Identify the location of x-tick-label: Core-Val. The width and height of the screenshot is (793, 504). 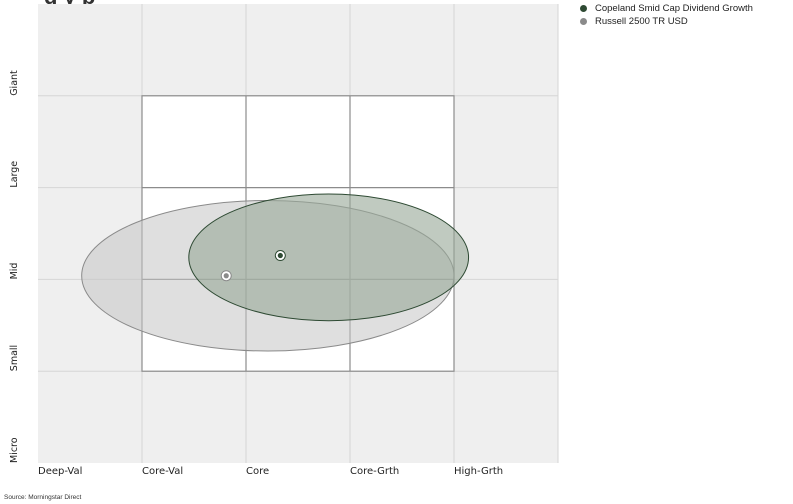
(162, 471).